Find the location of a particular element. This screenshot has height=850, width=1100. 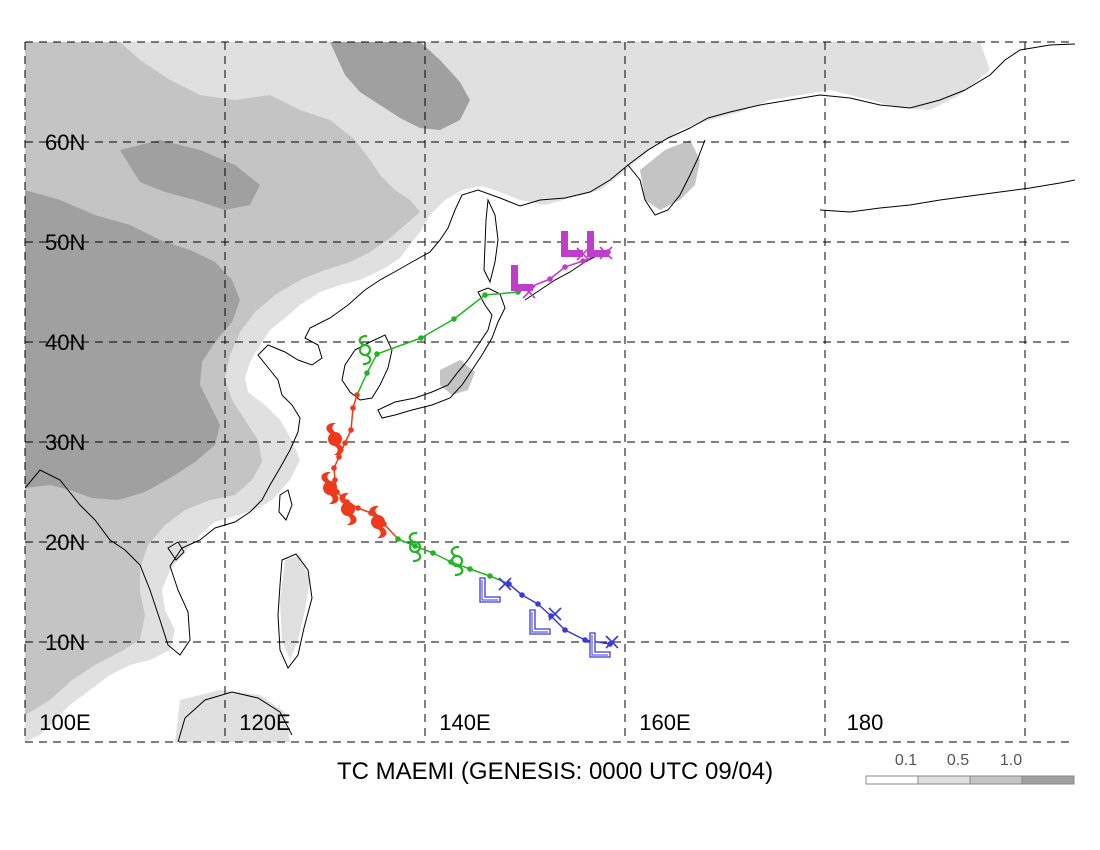

longitude-labels: 100E 120E 140E 160E 180 is located at coordinates (461, 722).